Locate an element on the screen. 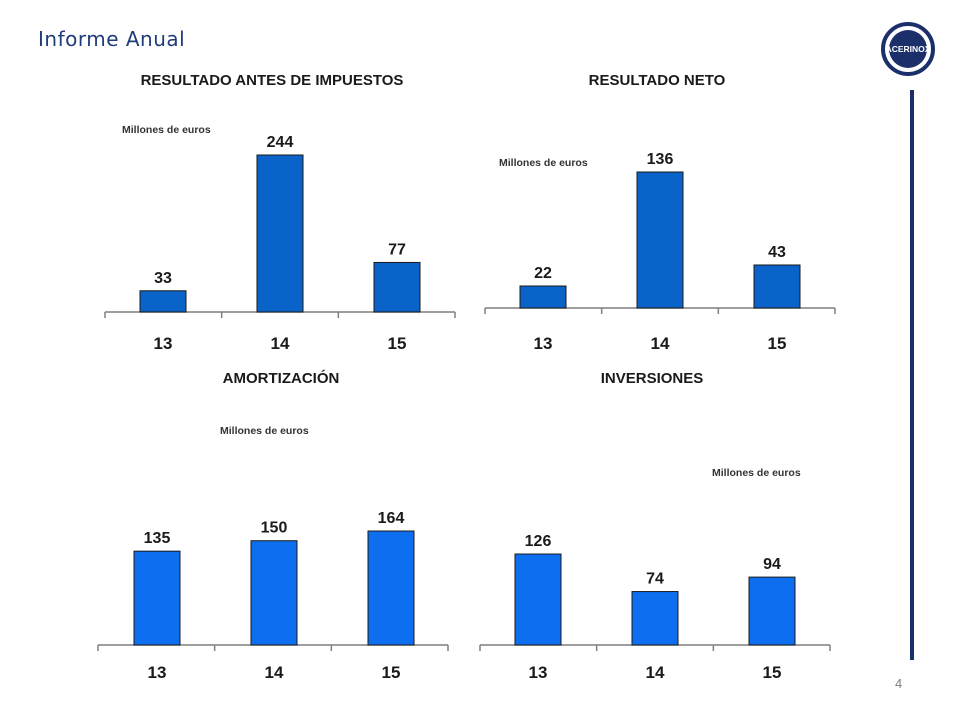  chart-title: RESULTADO NETO is located at coordinates (657, 80).